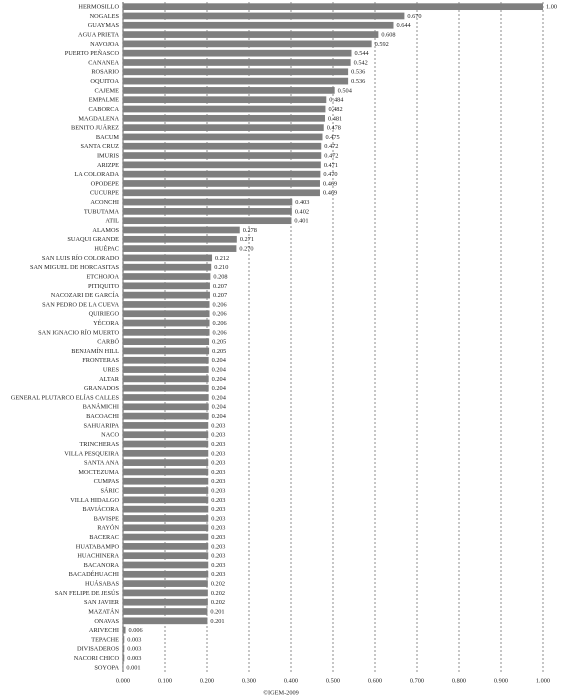 This screenshot has height=700, width=561. What do you see at coordinates (81, 258) in the screenshot?
I see `y-tick-label: SAN LUIS RÍO COLORADO` at bounding box center [81, 258].